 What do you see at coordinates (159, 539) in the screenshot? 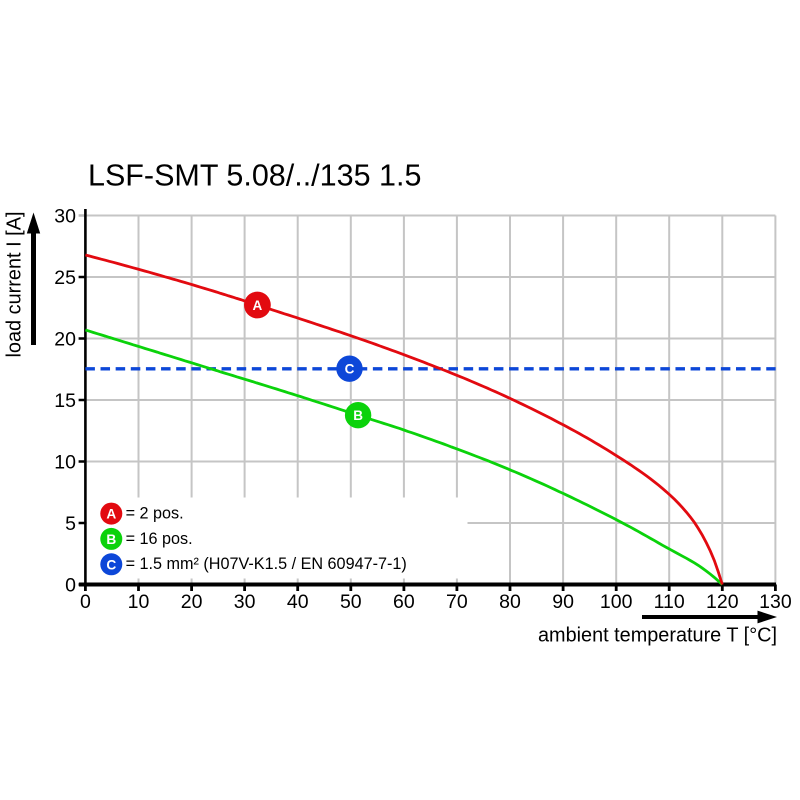
I see `svg-text: = 16 pos.` at bounding box center [159, 539].